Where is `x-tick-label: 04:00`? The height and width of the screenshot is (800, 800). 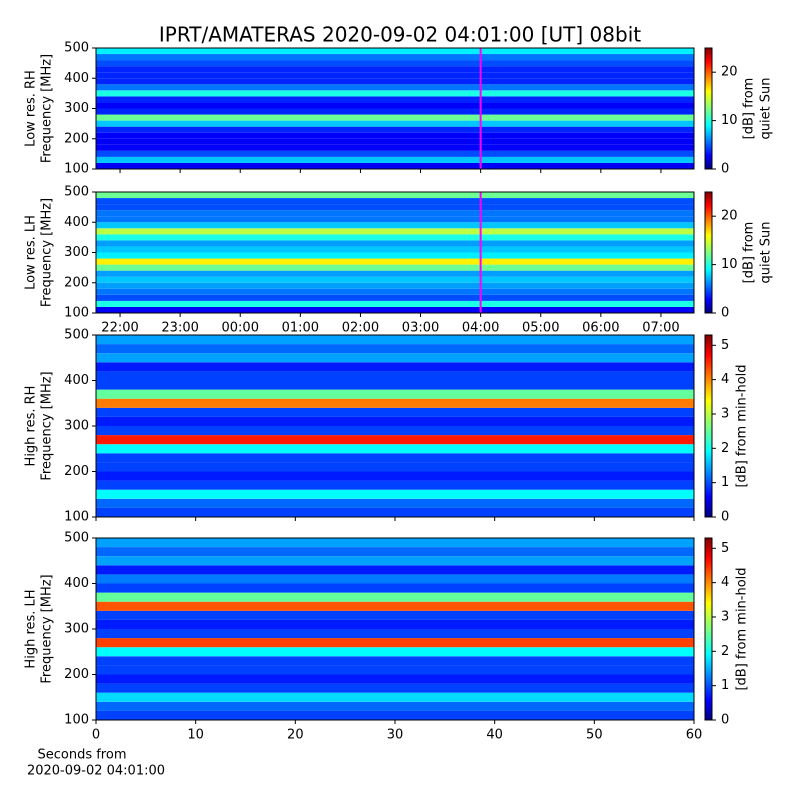 x-tick-label: 04:00 is located at coordinates (480, 328).